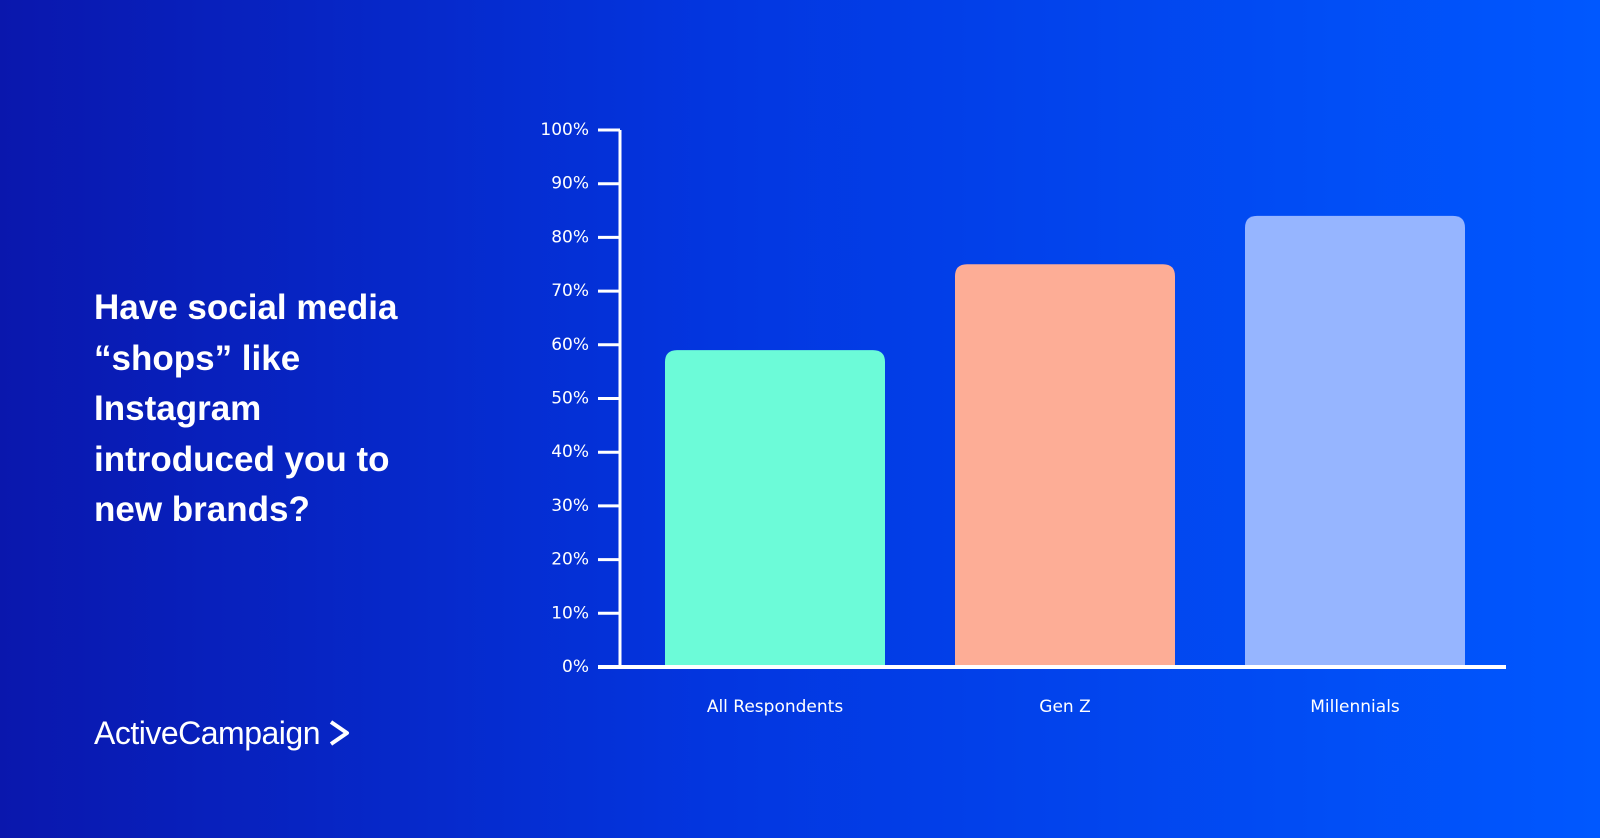 This screenshot has height=838, width=1600. Describe the element at coordinates (570, 291) in the screenshot. I see `y-tick-label: 70%` at that location.